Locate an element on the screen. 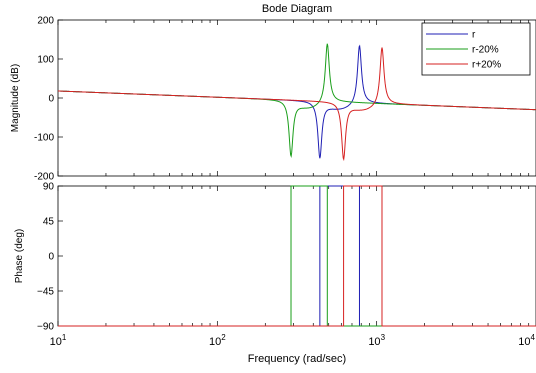  magnitude-y-tick-label: 200 is located at coordinates (45, 21).